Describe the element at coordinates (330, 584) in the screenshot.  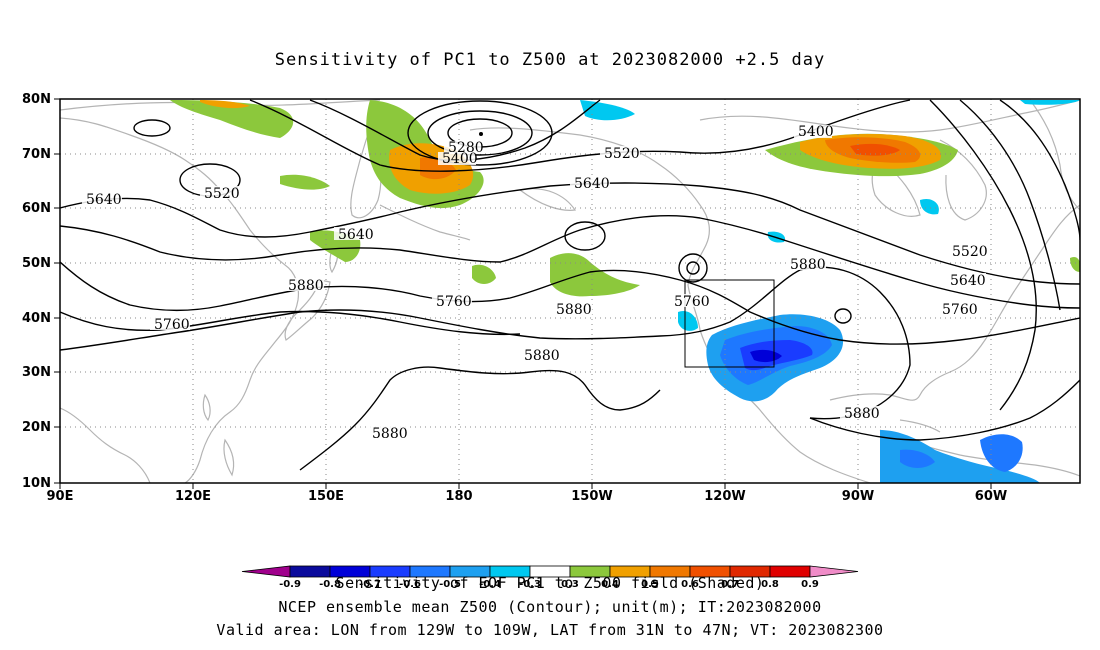
I see `colorbar-tick-label: -0.8` at that location.